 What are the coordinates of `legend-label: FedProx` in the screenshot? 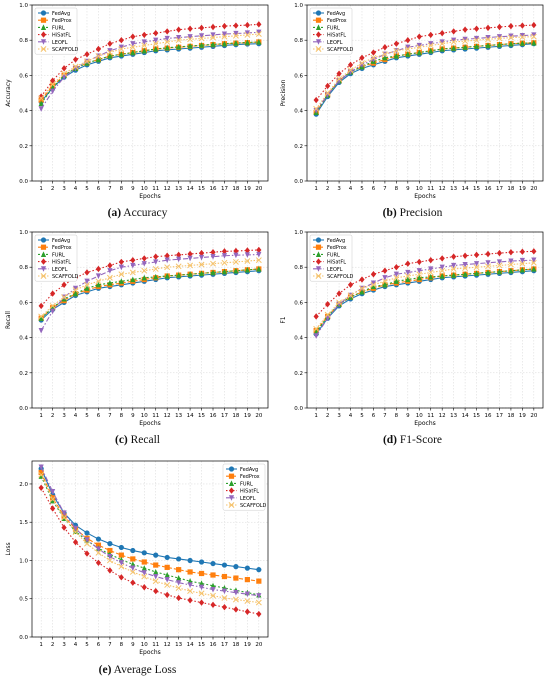 It's located at (250, 477).